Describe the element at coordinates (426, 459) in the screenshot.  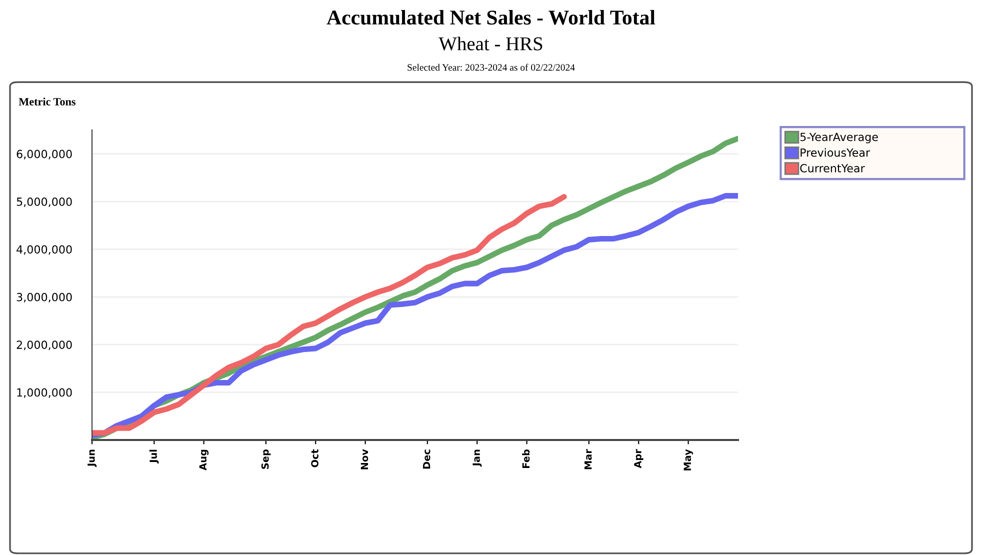
I see `x-tick-label: Dec` at that location.